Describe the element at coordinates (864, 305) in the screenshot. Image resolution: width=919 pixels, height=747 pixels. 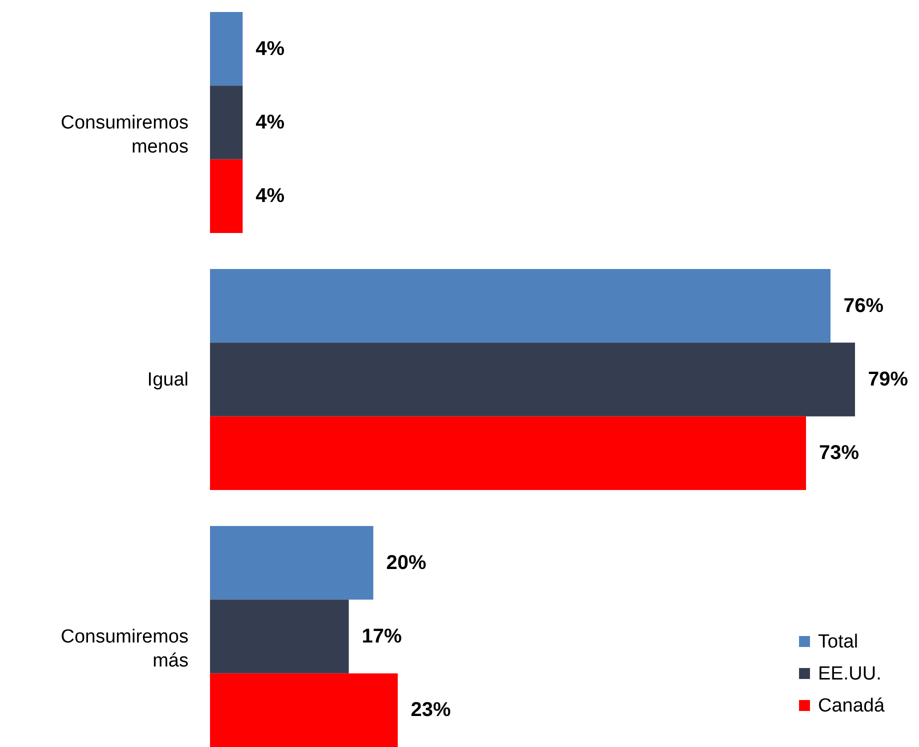
I see `data-label: 76%` at that location.